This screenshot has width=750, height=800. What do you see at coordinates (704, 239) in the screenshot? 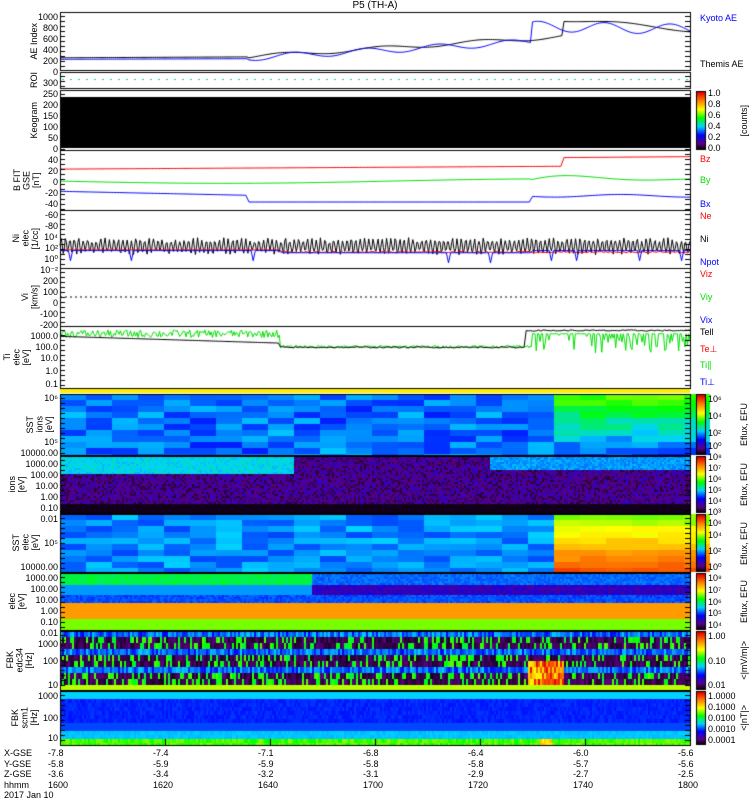
I see `legend-ni: Ni` at bounding box center [704, 239].